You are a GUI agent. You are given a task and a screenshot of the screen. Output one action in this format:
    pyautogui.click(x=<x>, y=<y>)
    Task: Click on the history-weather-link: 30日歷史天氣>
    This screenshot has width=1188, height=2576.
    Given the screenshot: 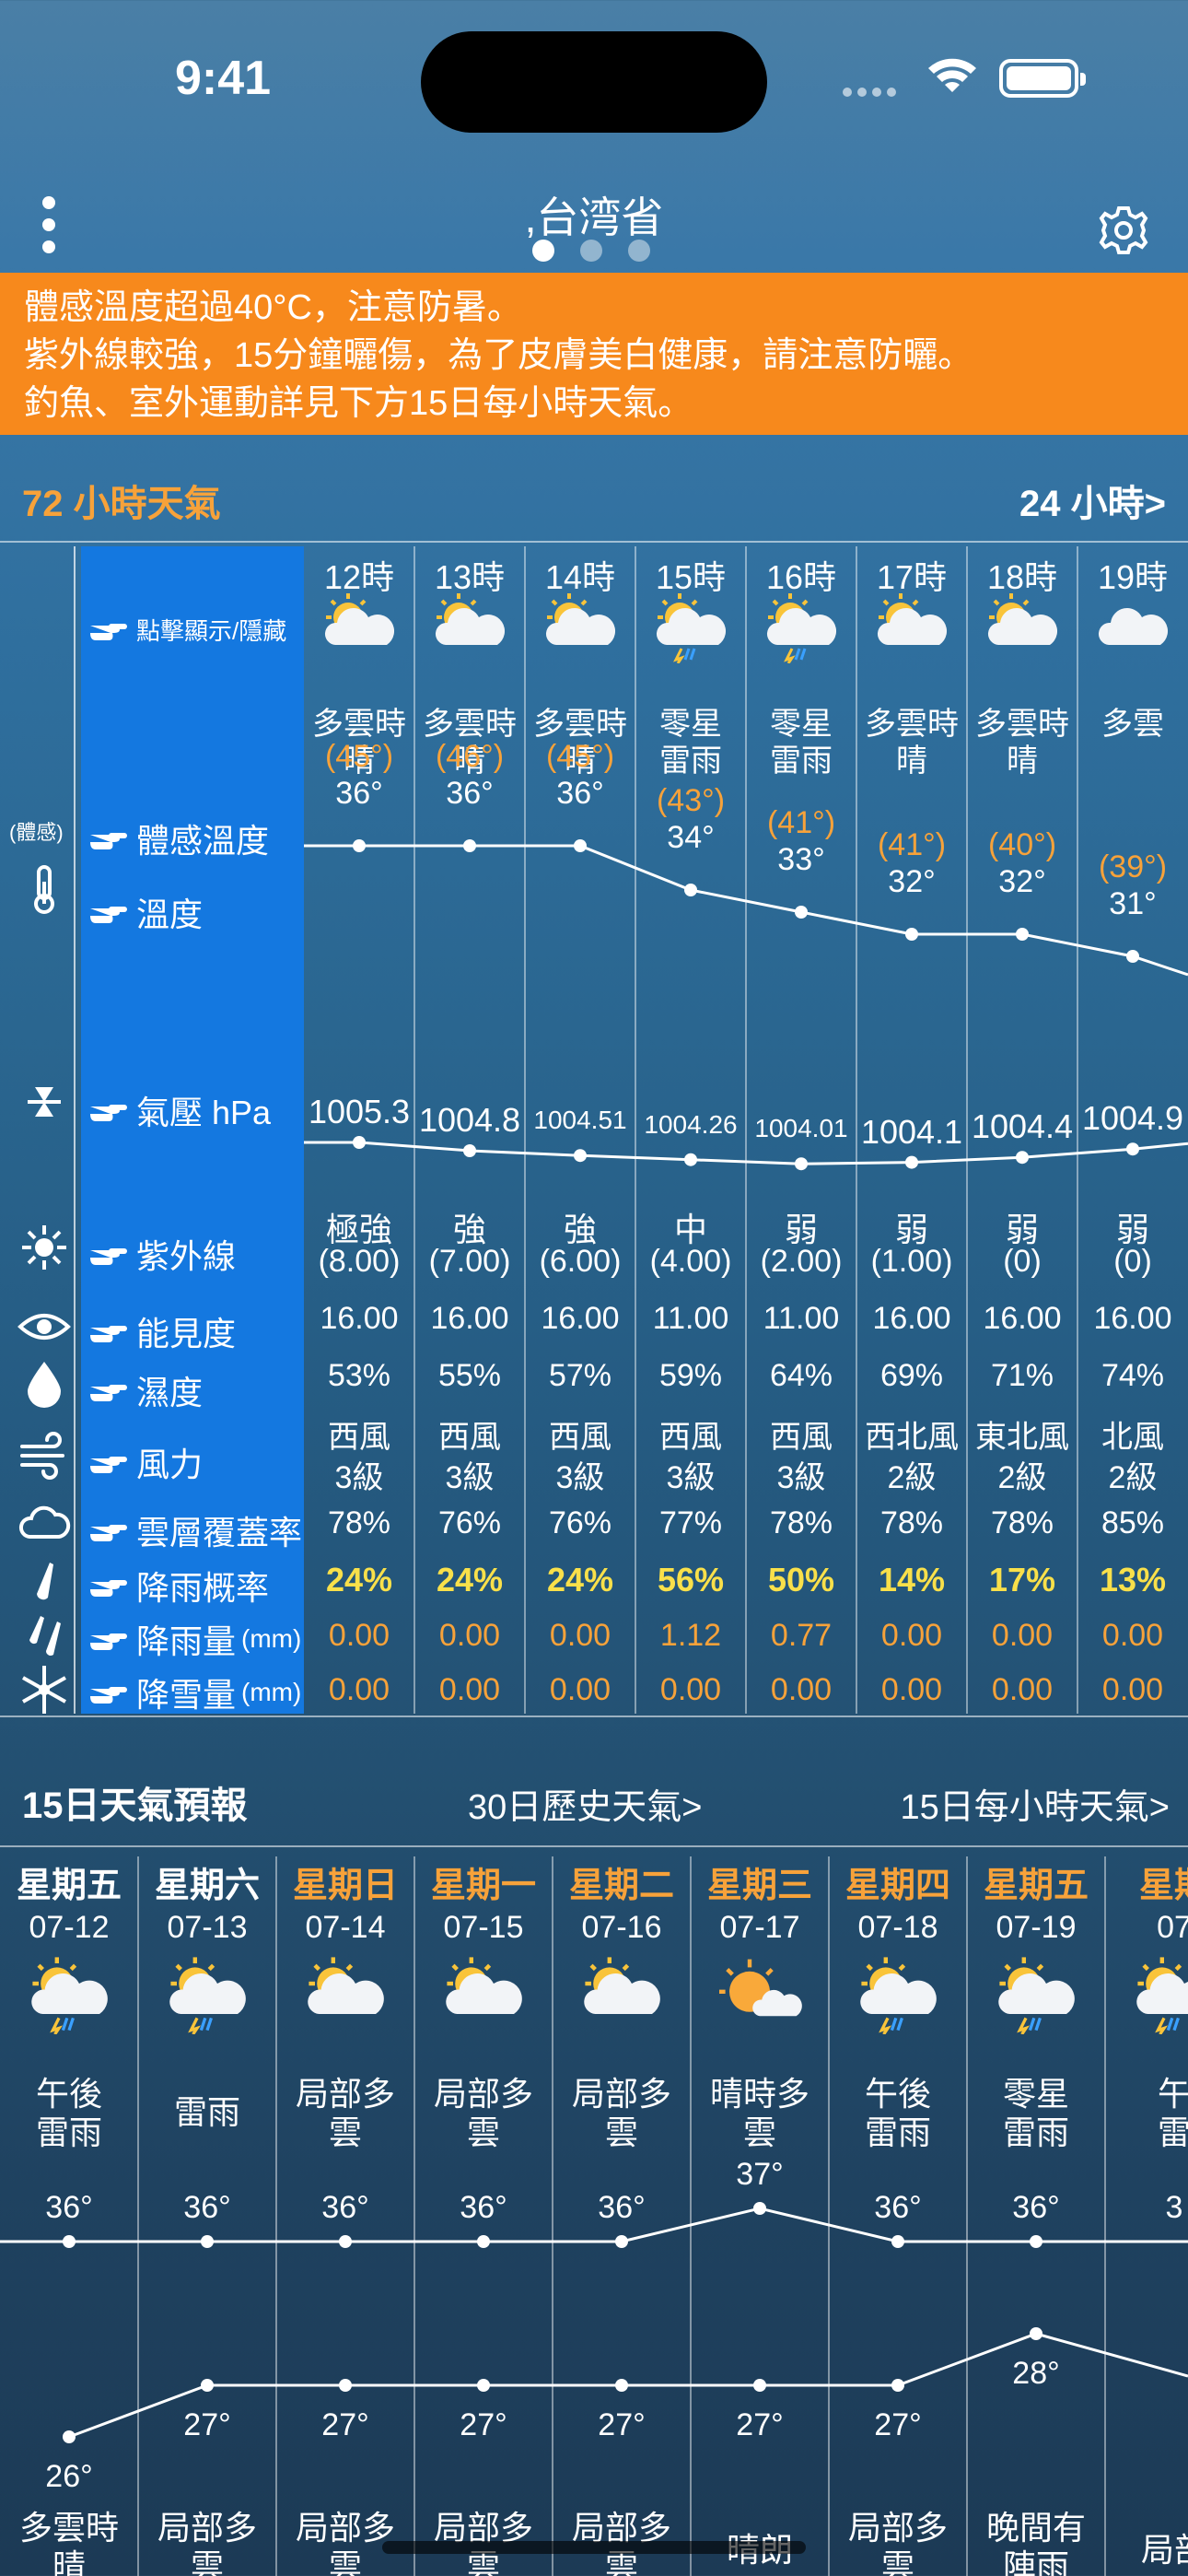 What is the action you would take?
    pyautogui.click(x=585, y=1807)
    